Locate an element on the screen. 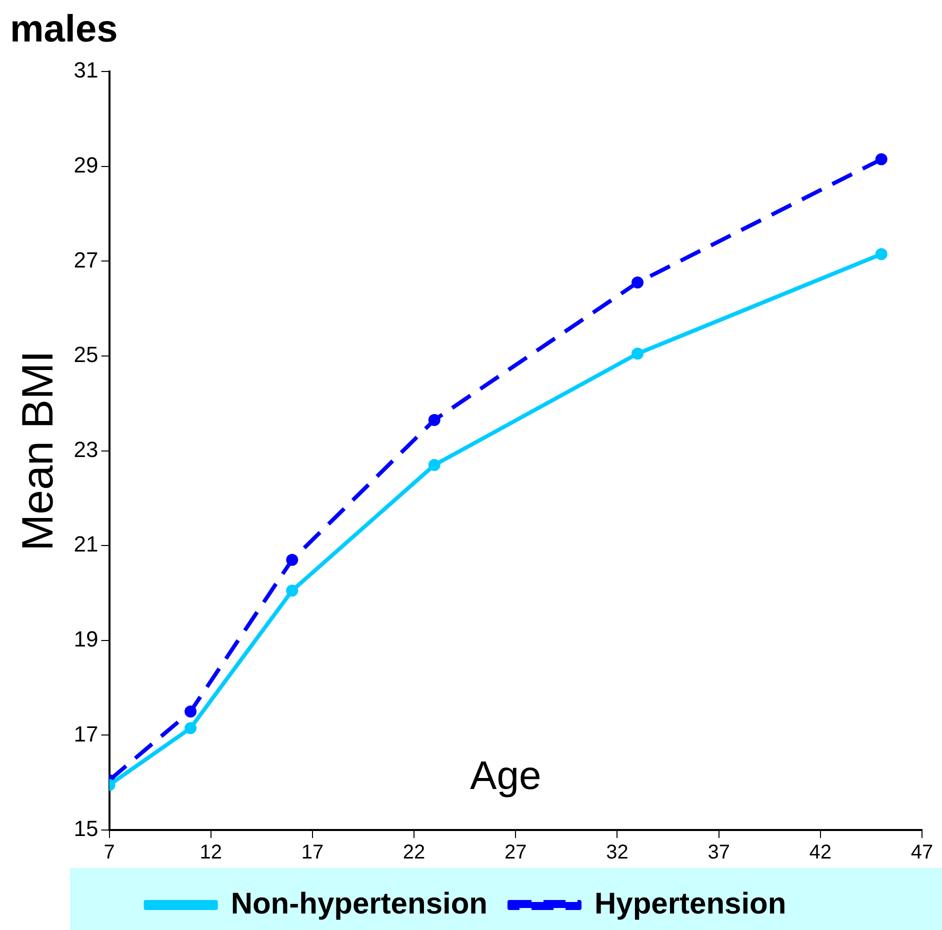 Image resolution: width=942 pixels, height=930 pixels. x-tick-label: 42 is located at coordinates (820, 853).